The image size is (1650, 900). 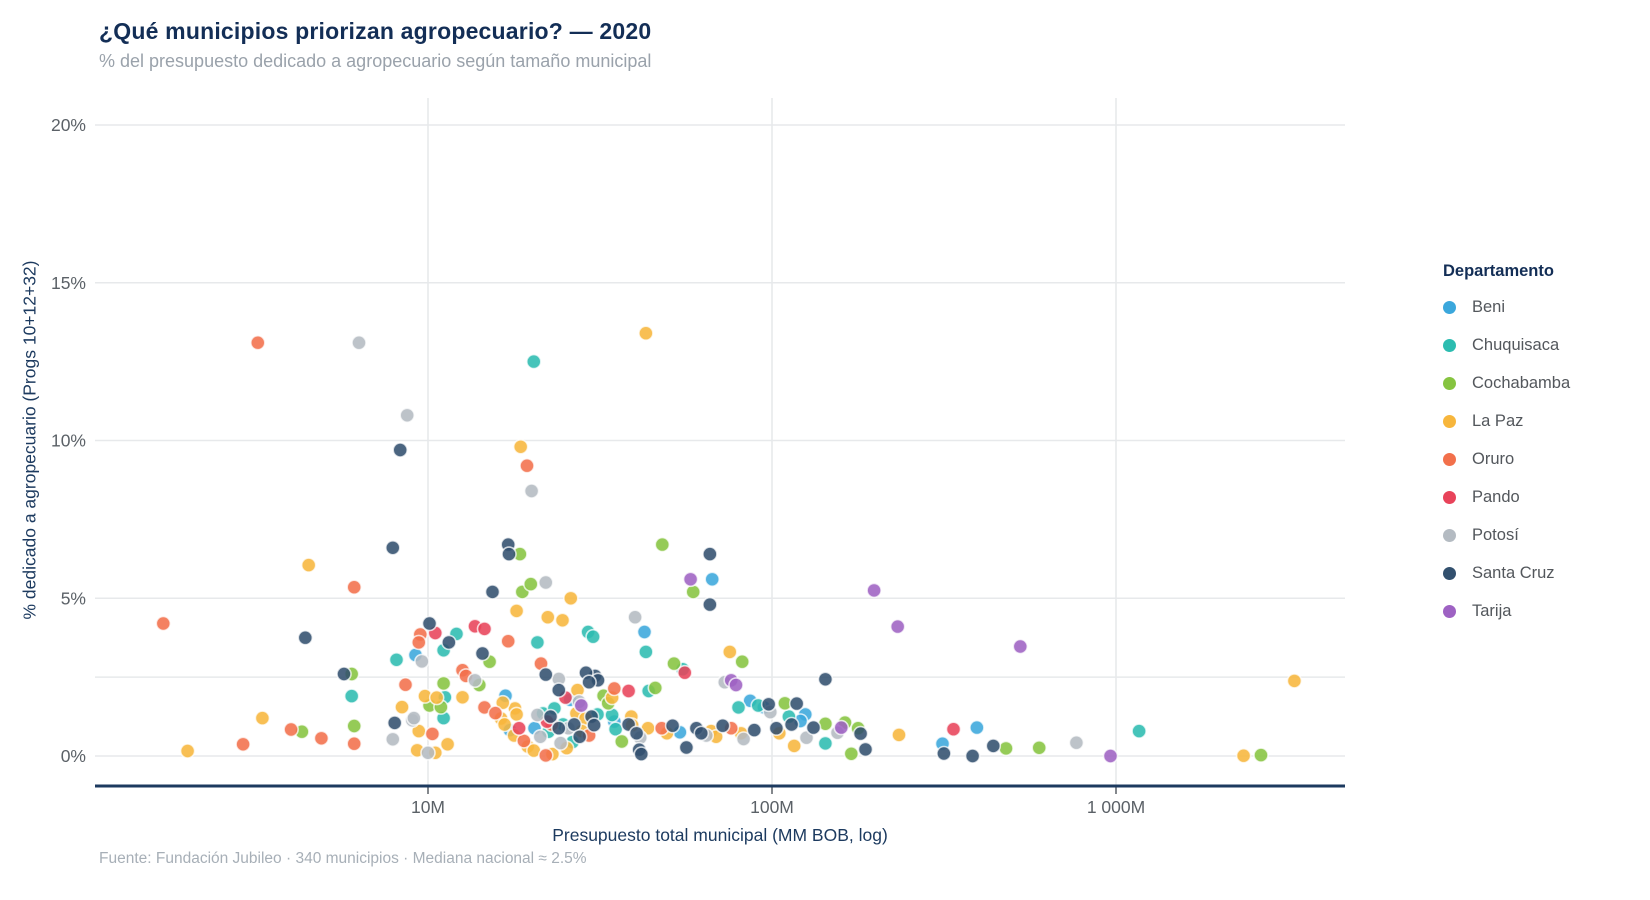 I want to click on legend-item-beni: Beni, so click(x=1506, y=307).